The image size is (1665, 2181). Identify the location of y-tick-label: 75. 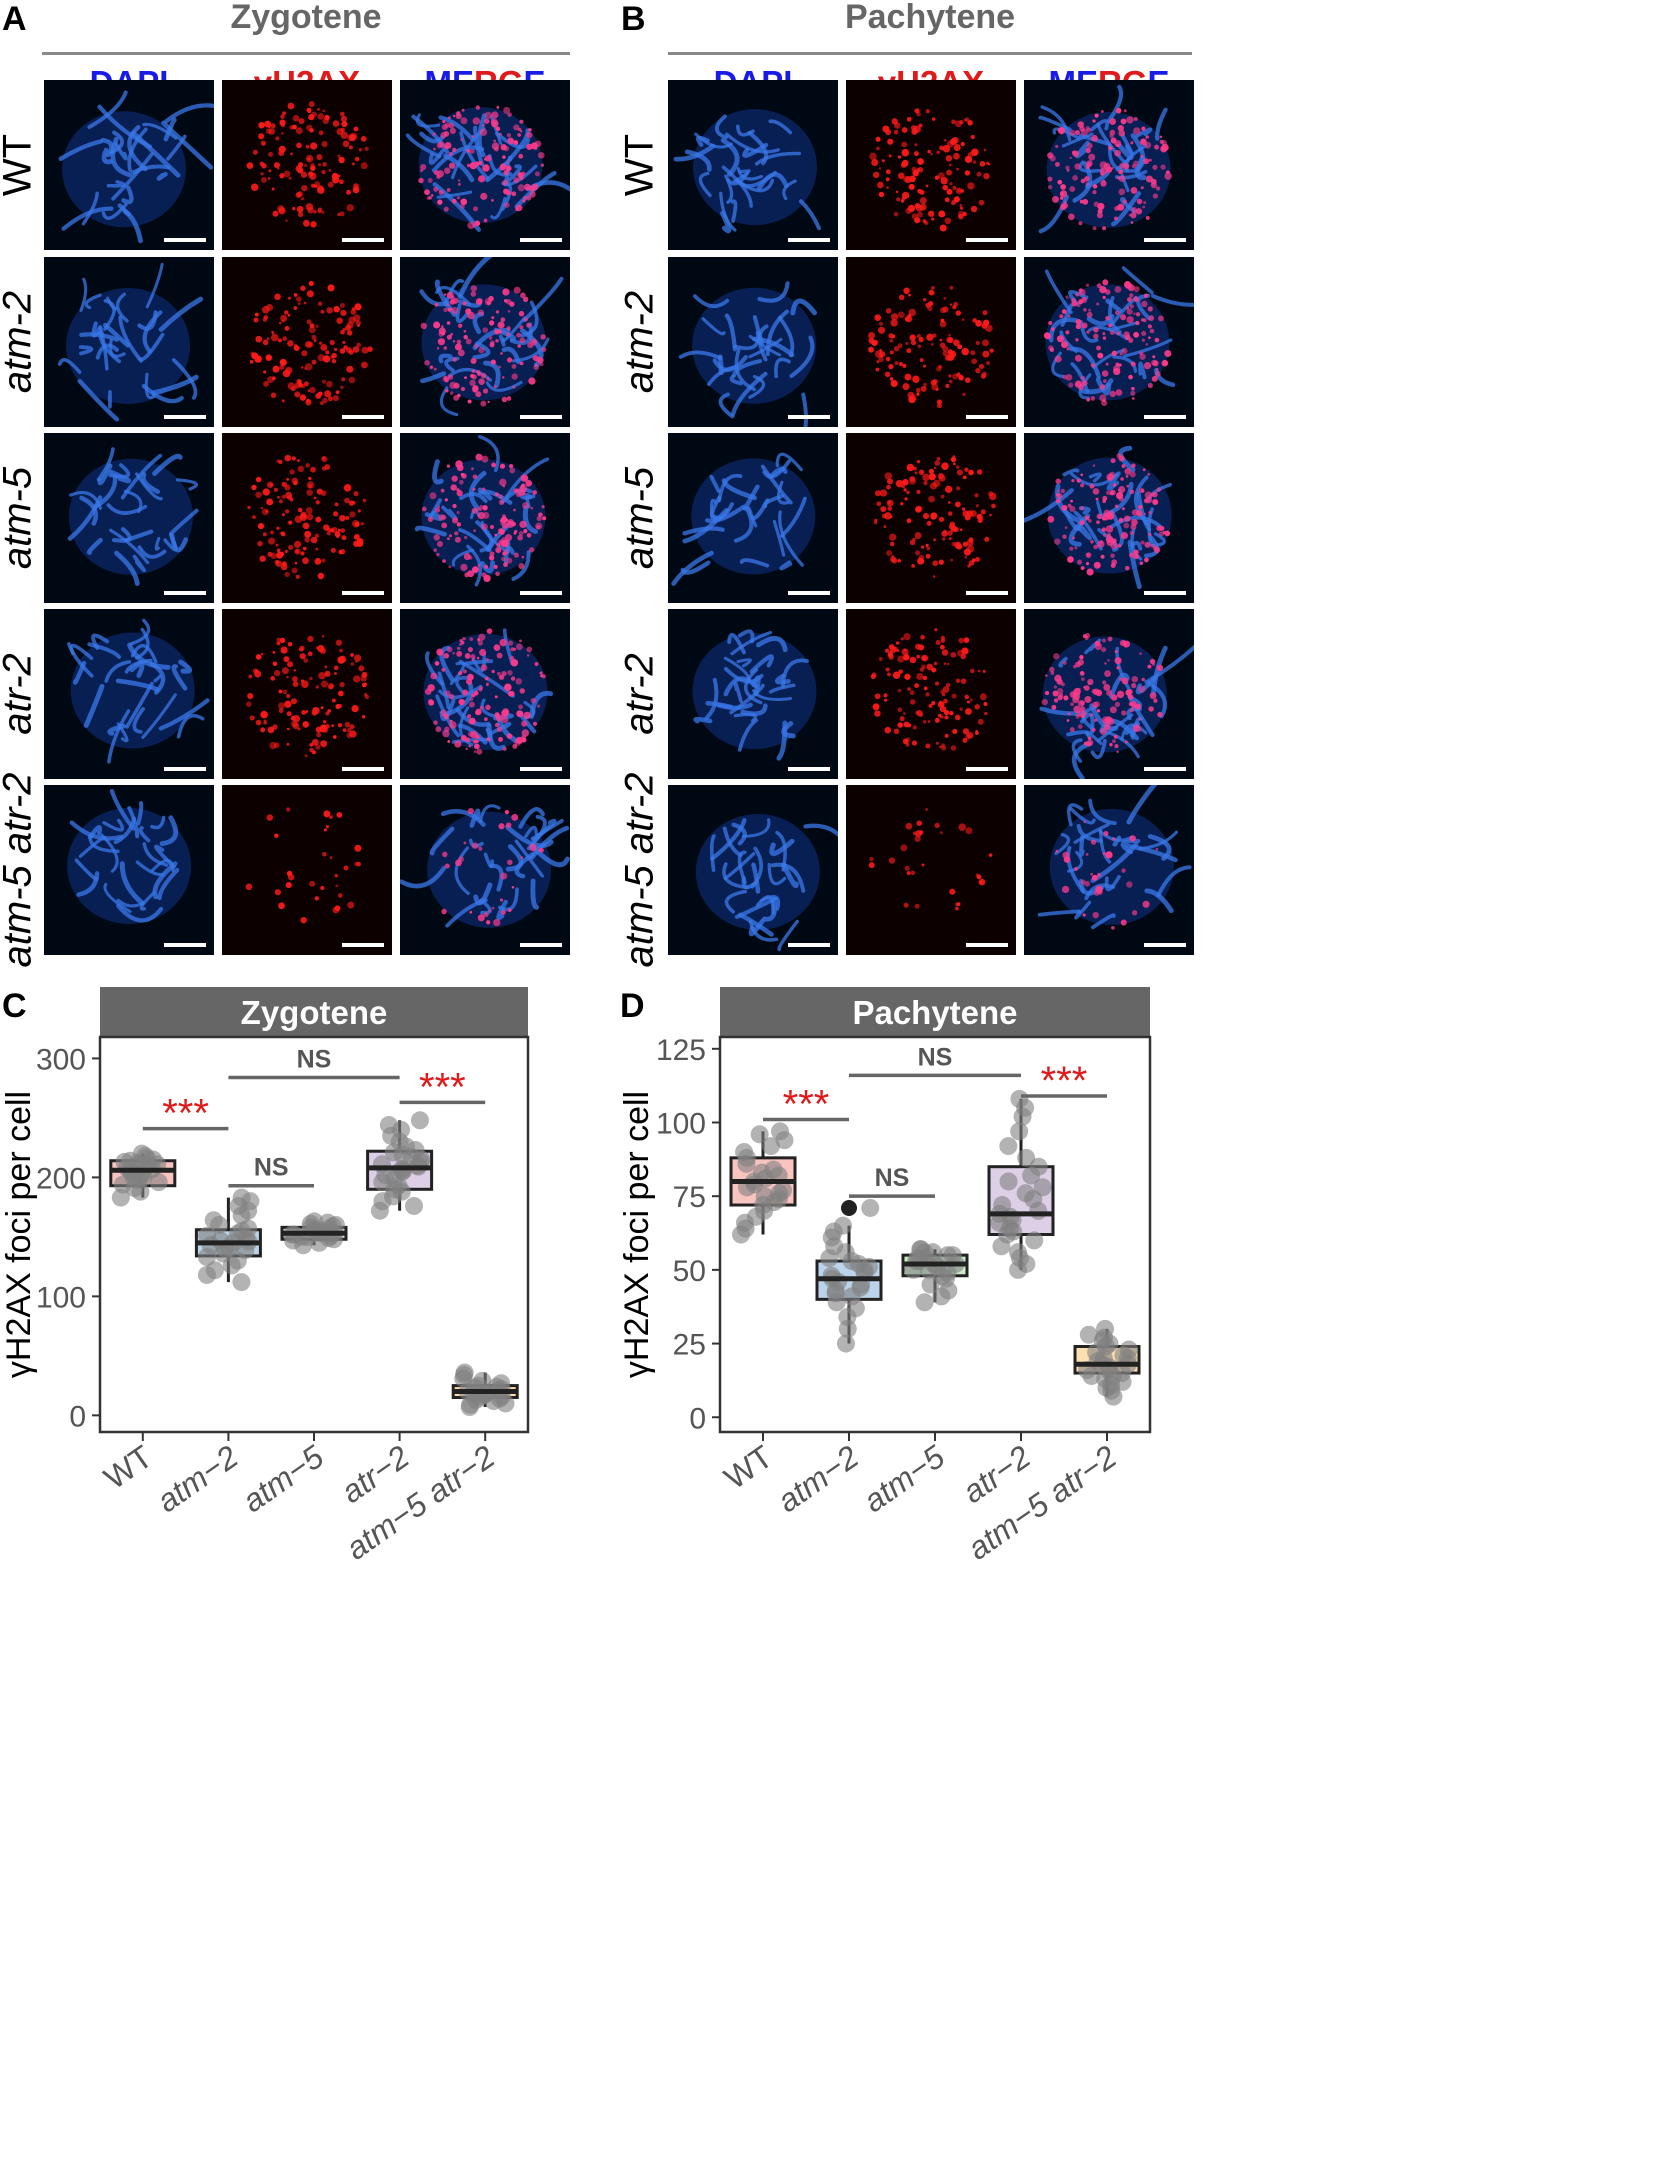
(689, 1197).